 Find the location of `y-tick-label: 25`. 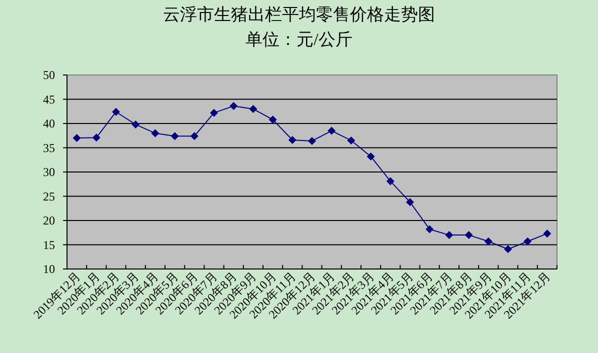

y-tick-label: 25 is located at coordinates (49, 196).